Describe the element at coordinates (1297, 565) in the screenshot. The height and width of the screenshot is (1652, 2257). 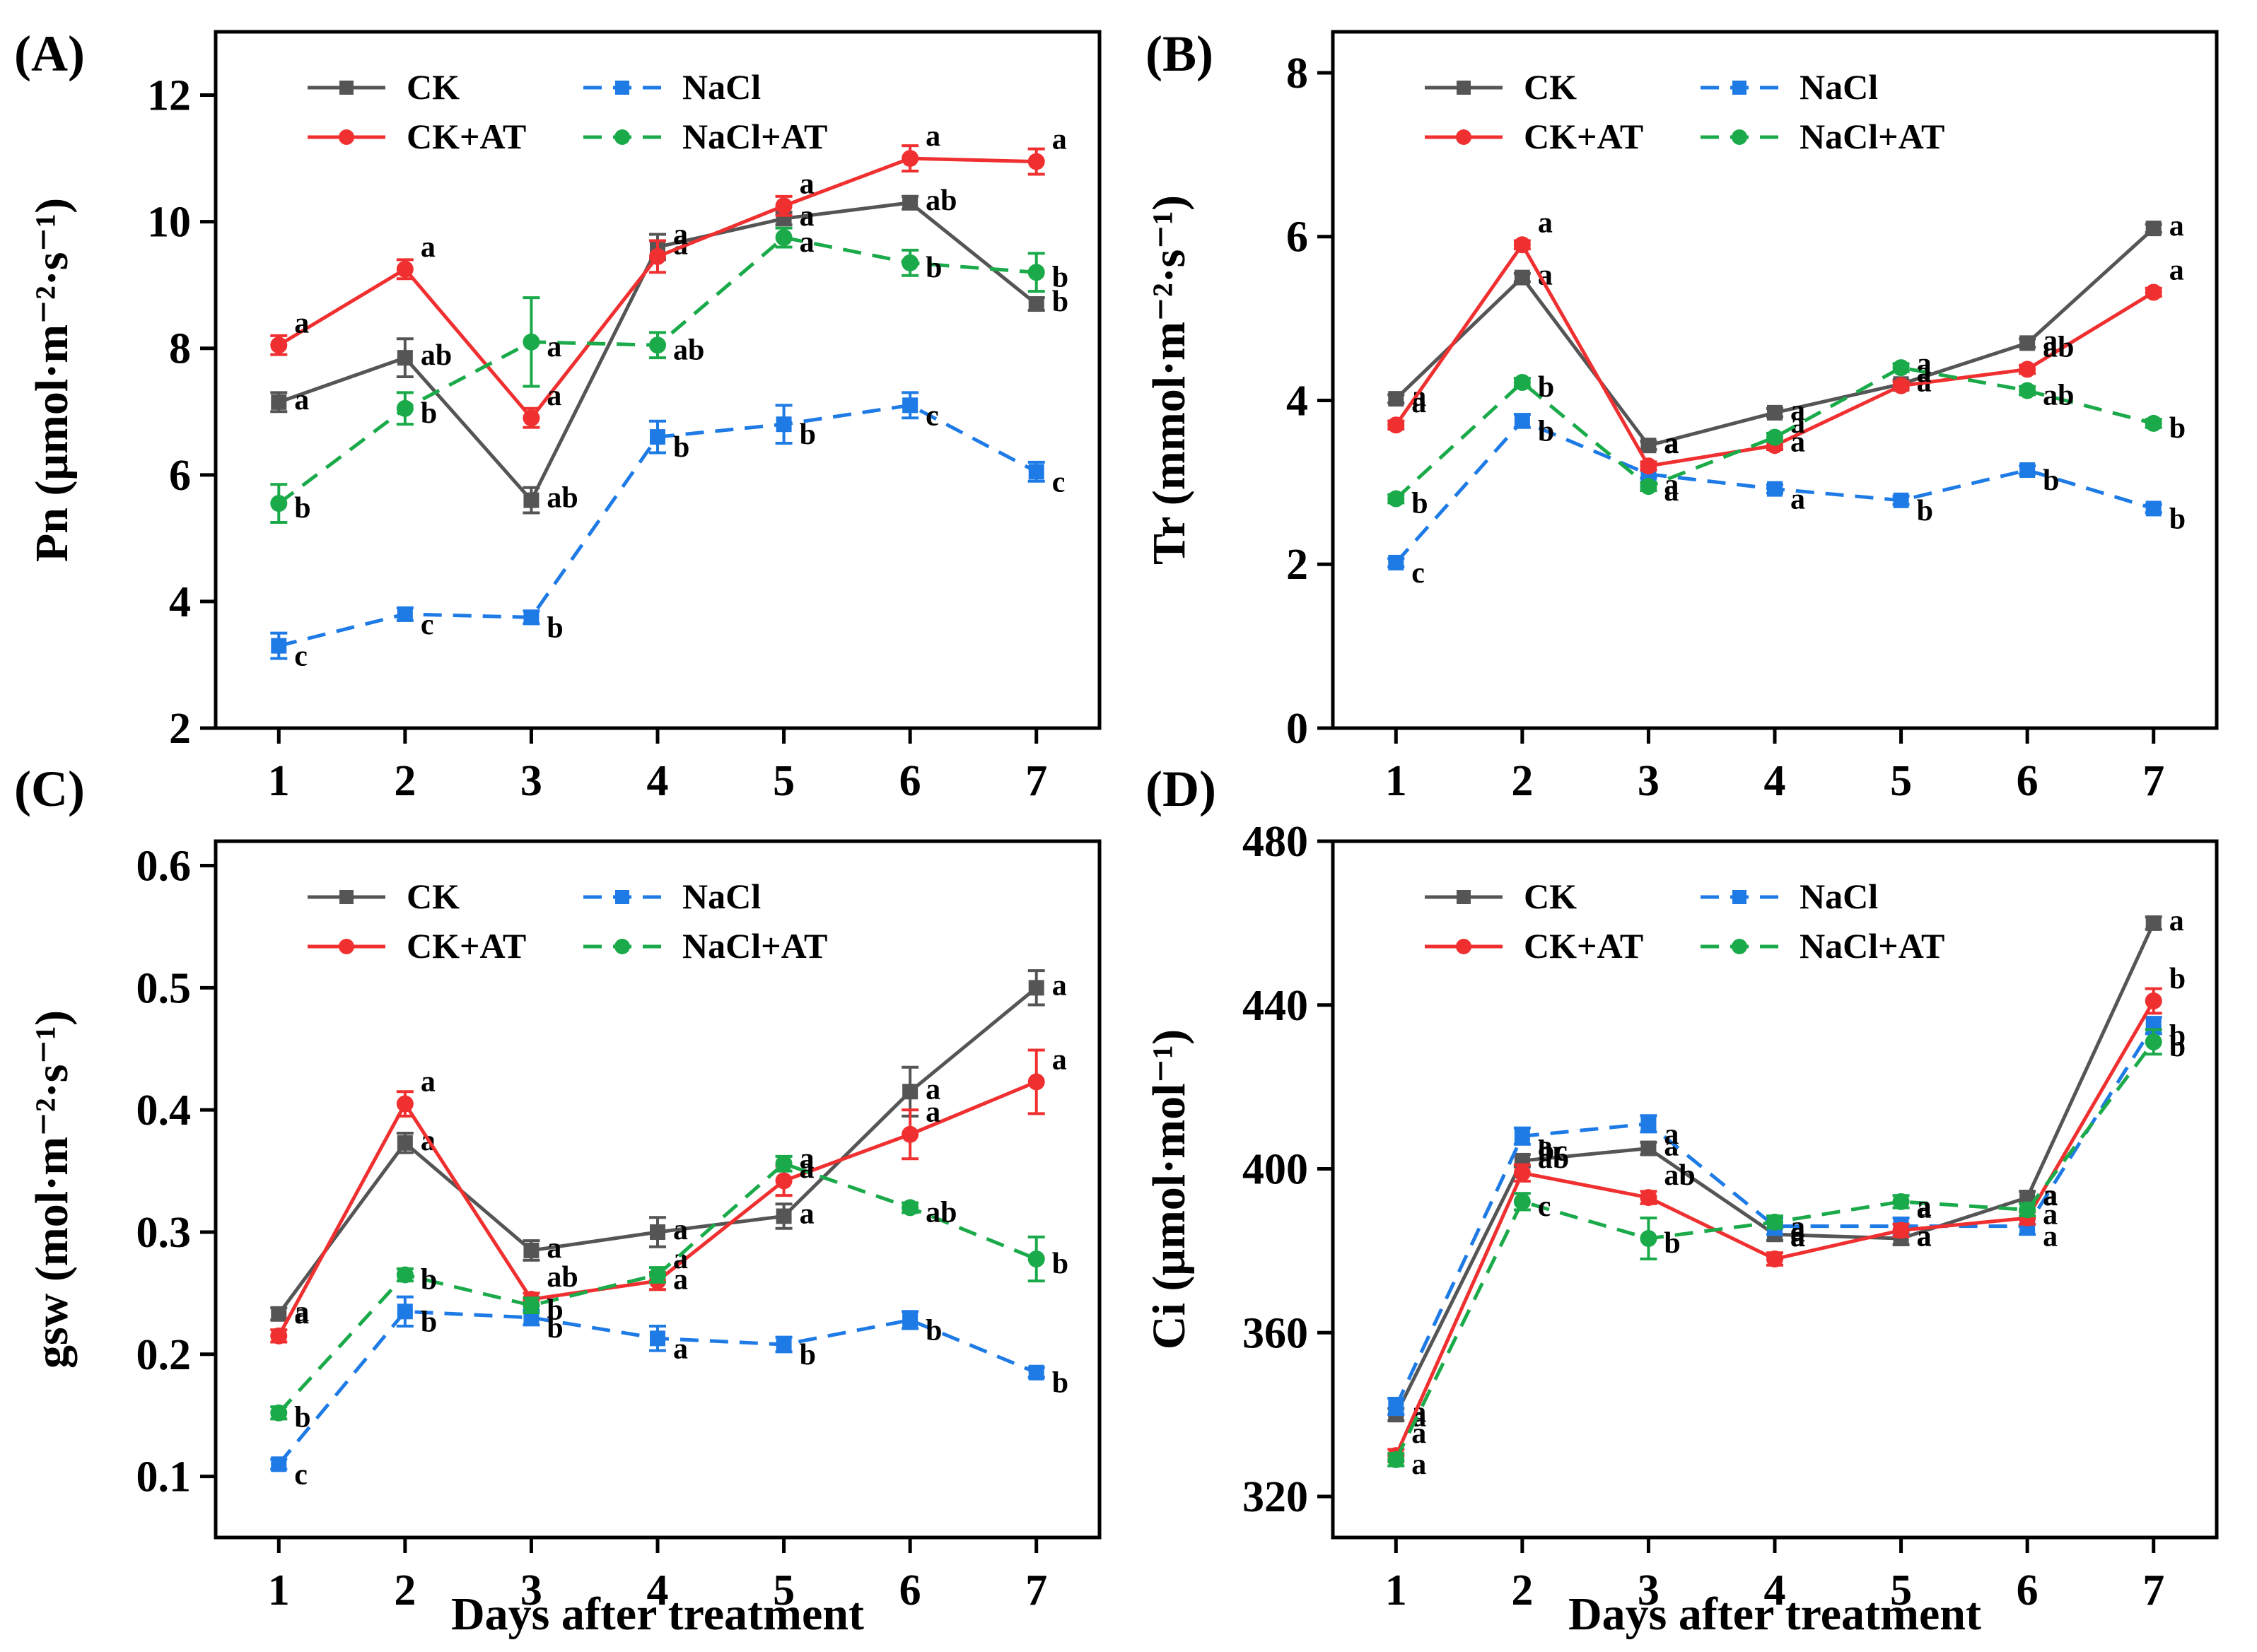
I see `y-tick-label: 2` at that location.